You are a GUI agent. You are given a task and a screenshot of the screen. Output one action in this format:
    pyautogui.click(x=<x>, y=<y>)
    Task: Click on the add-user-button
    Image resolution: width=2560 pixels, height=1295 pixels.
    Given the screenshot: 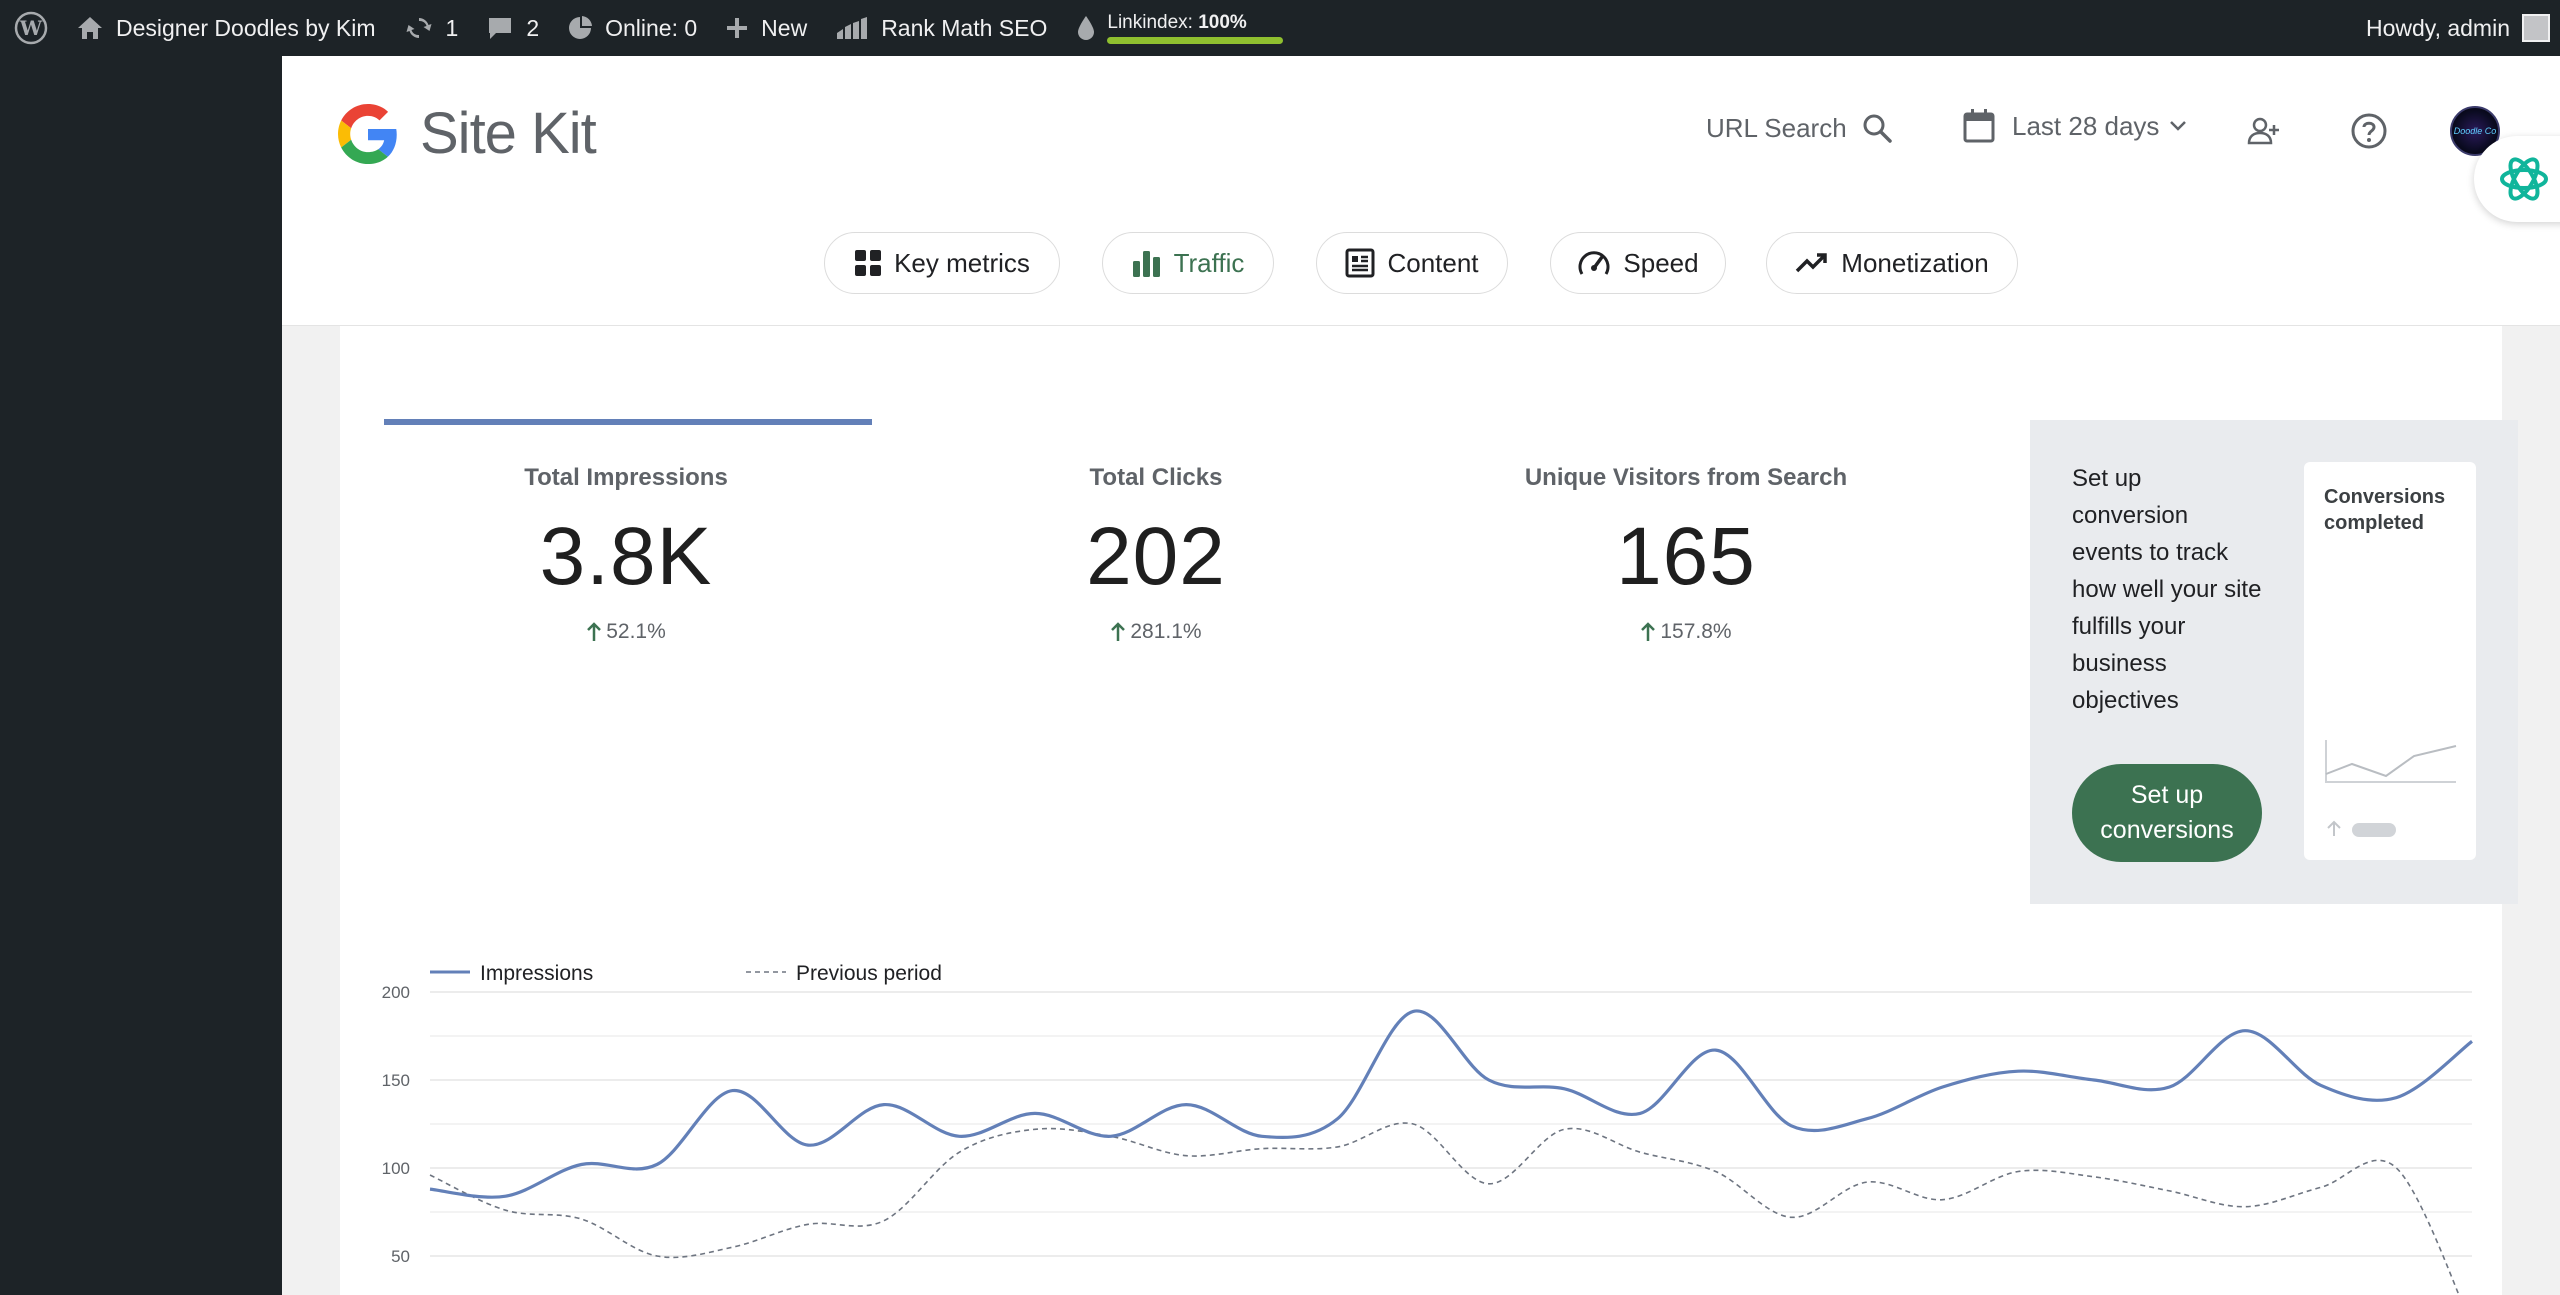 What is the action you would take?
    pyautogui.click(x=2265, y=131)
    